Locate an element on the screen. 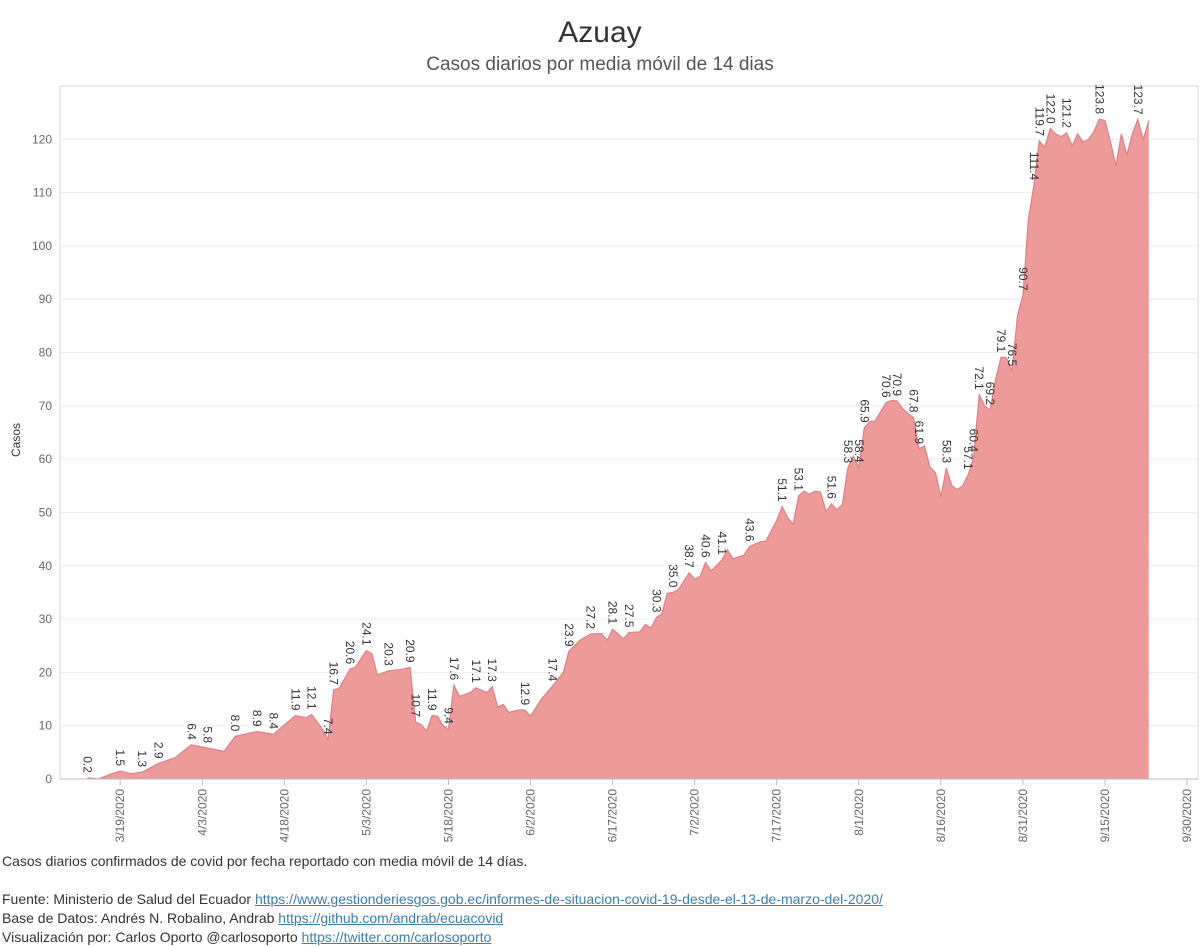 The height and width of the screenshot is (947, 1200). data-label: 76.5 is located at coordinates (1012, 355).